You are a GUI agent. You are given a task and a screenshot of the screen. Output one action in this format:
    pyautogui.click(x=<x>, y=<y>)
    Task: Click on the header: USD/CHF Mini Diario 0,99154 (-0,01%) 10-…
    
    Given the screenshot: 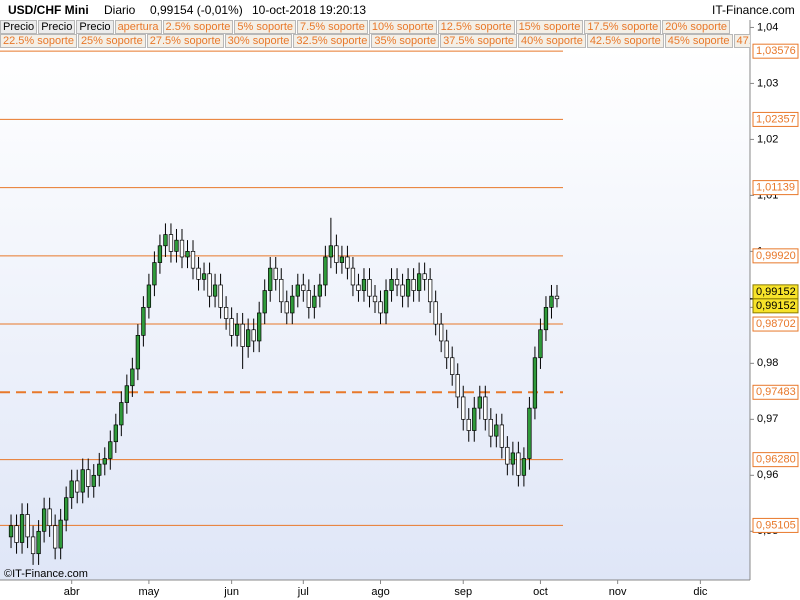 What is the action you would take?
    pyautogui.click(x=400, y=10)
    